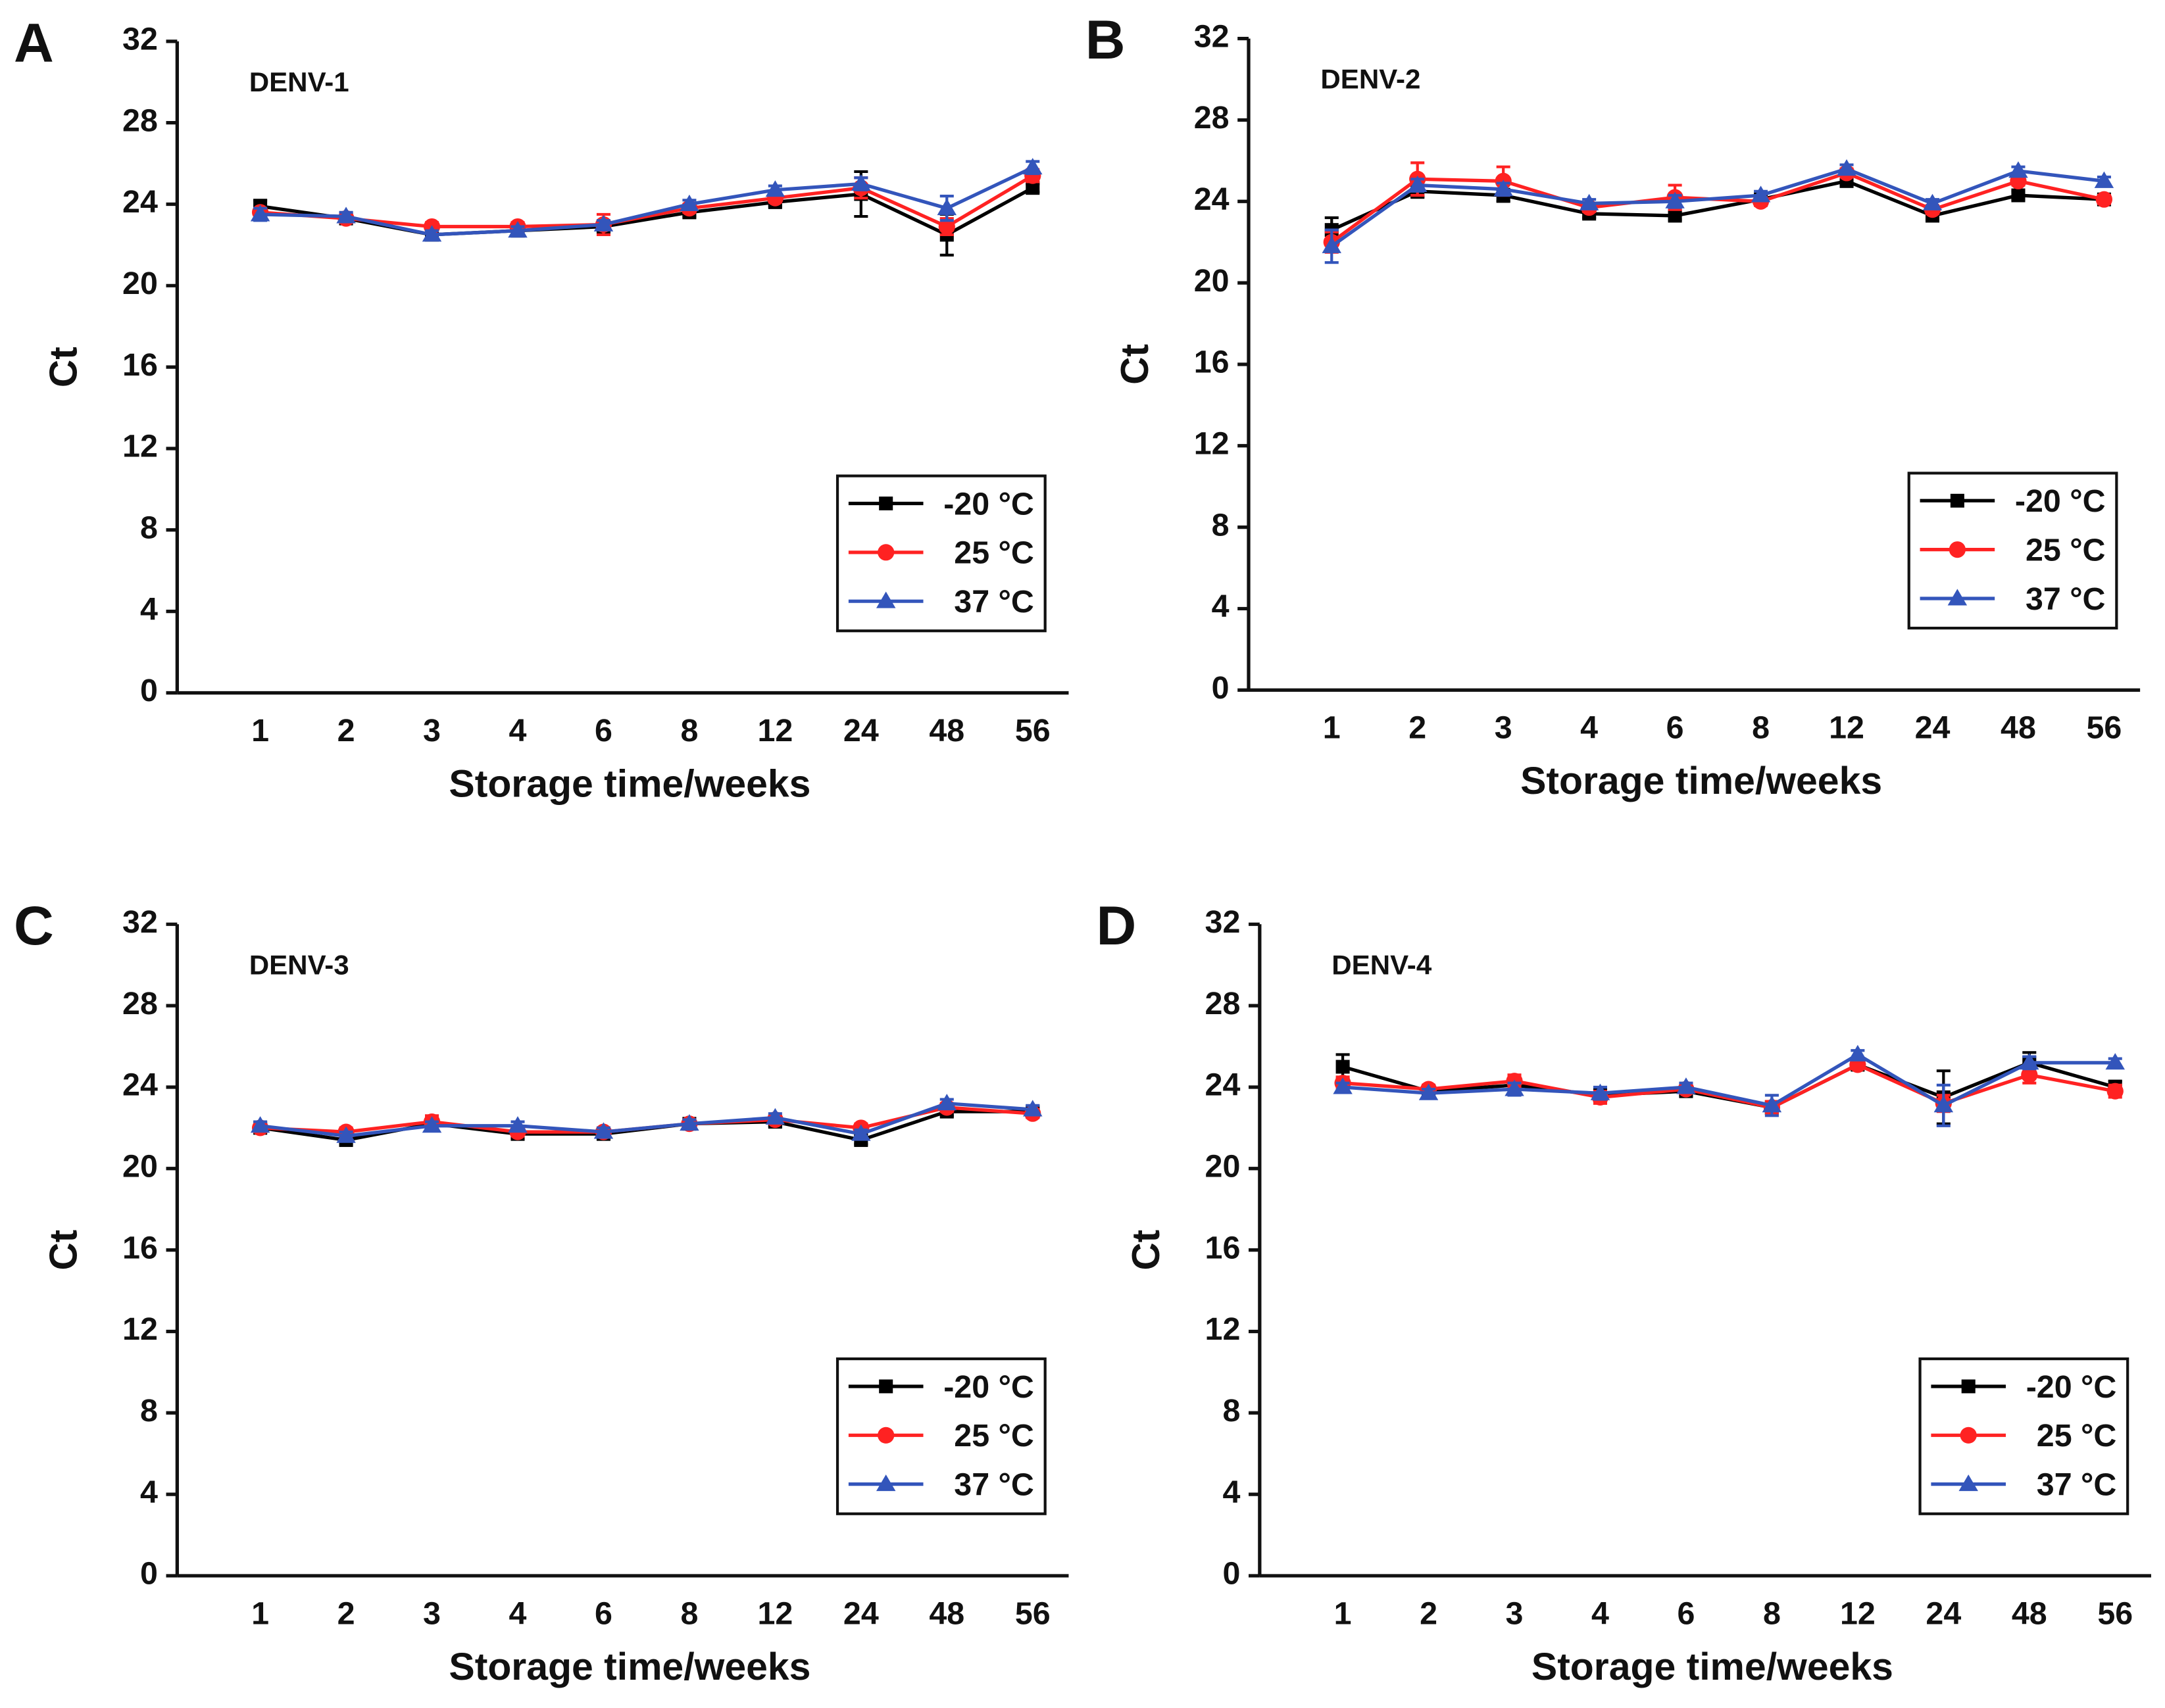 The image size is (2165, 1708). Describe the element at coordinates (299, 81) in the screenshot. I see `chart-title: DENV-1` at that location.